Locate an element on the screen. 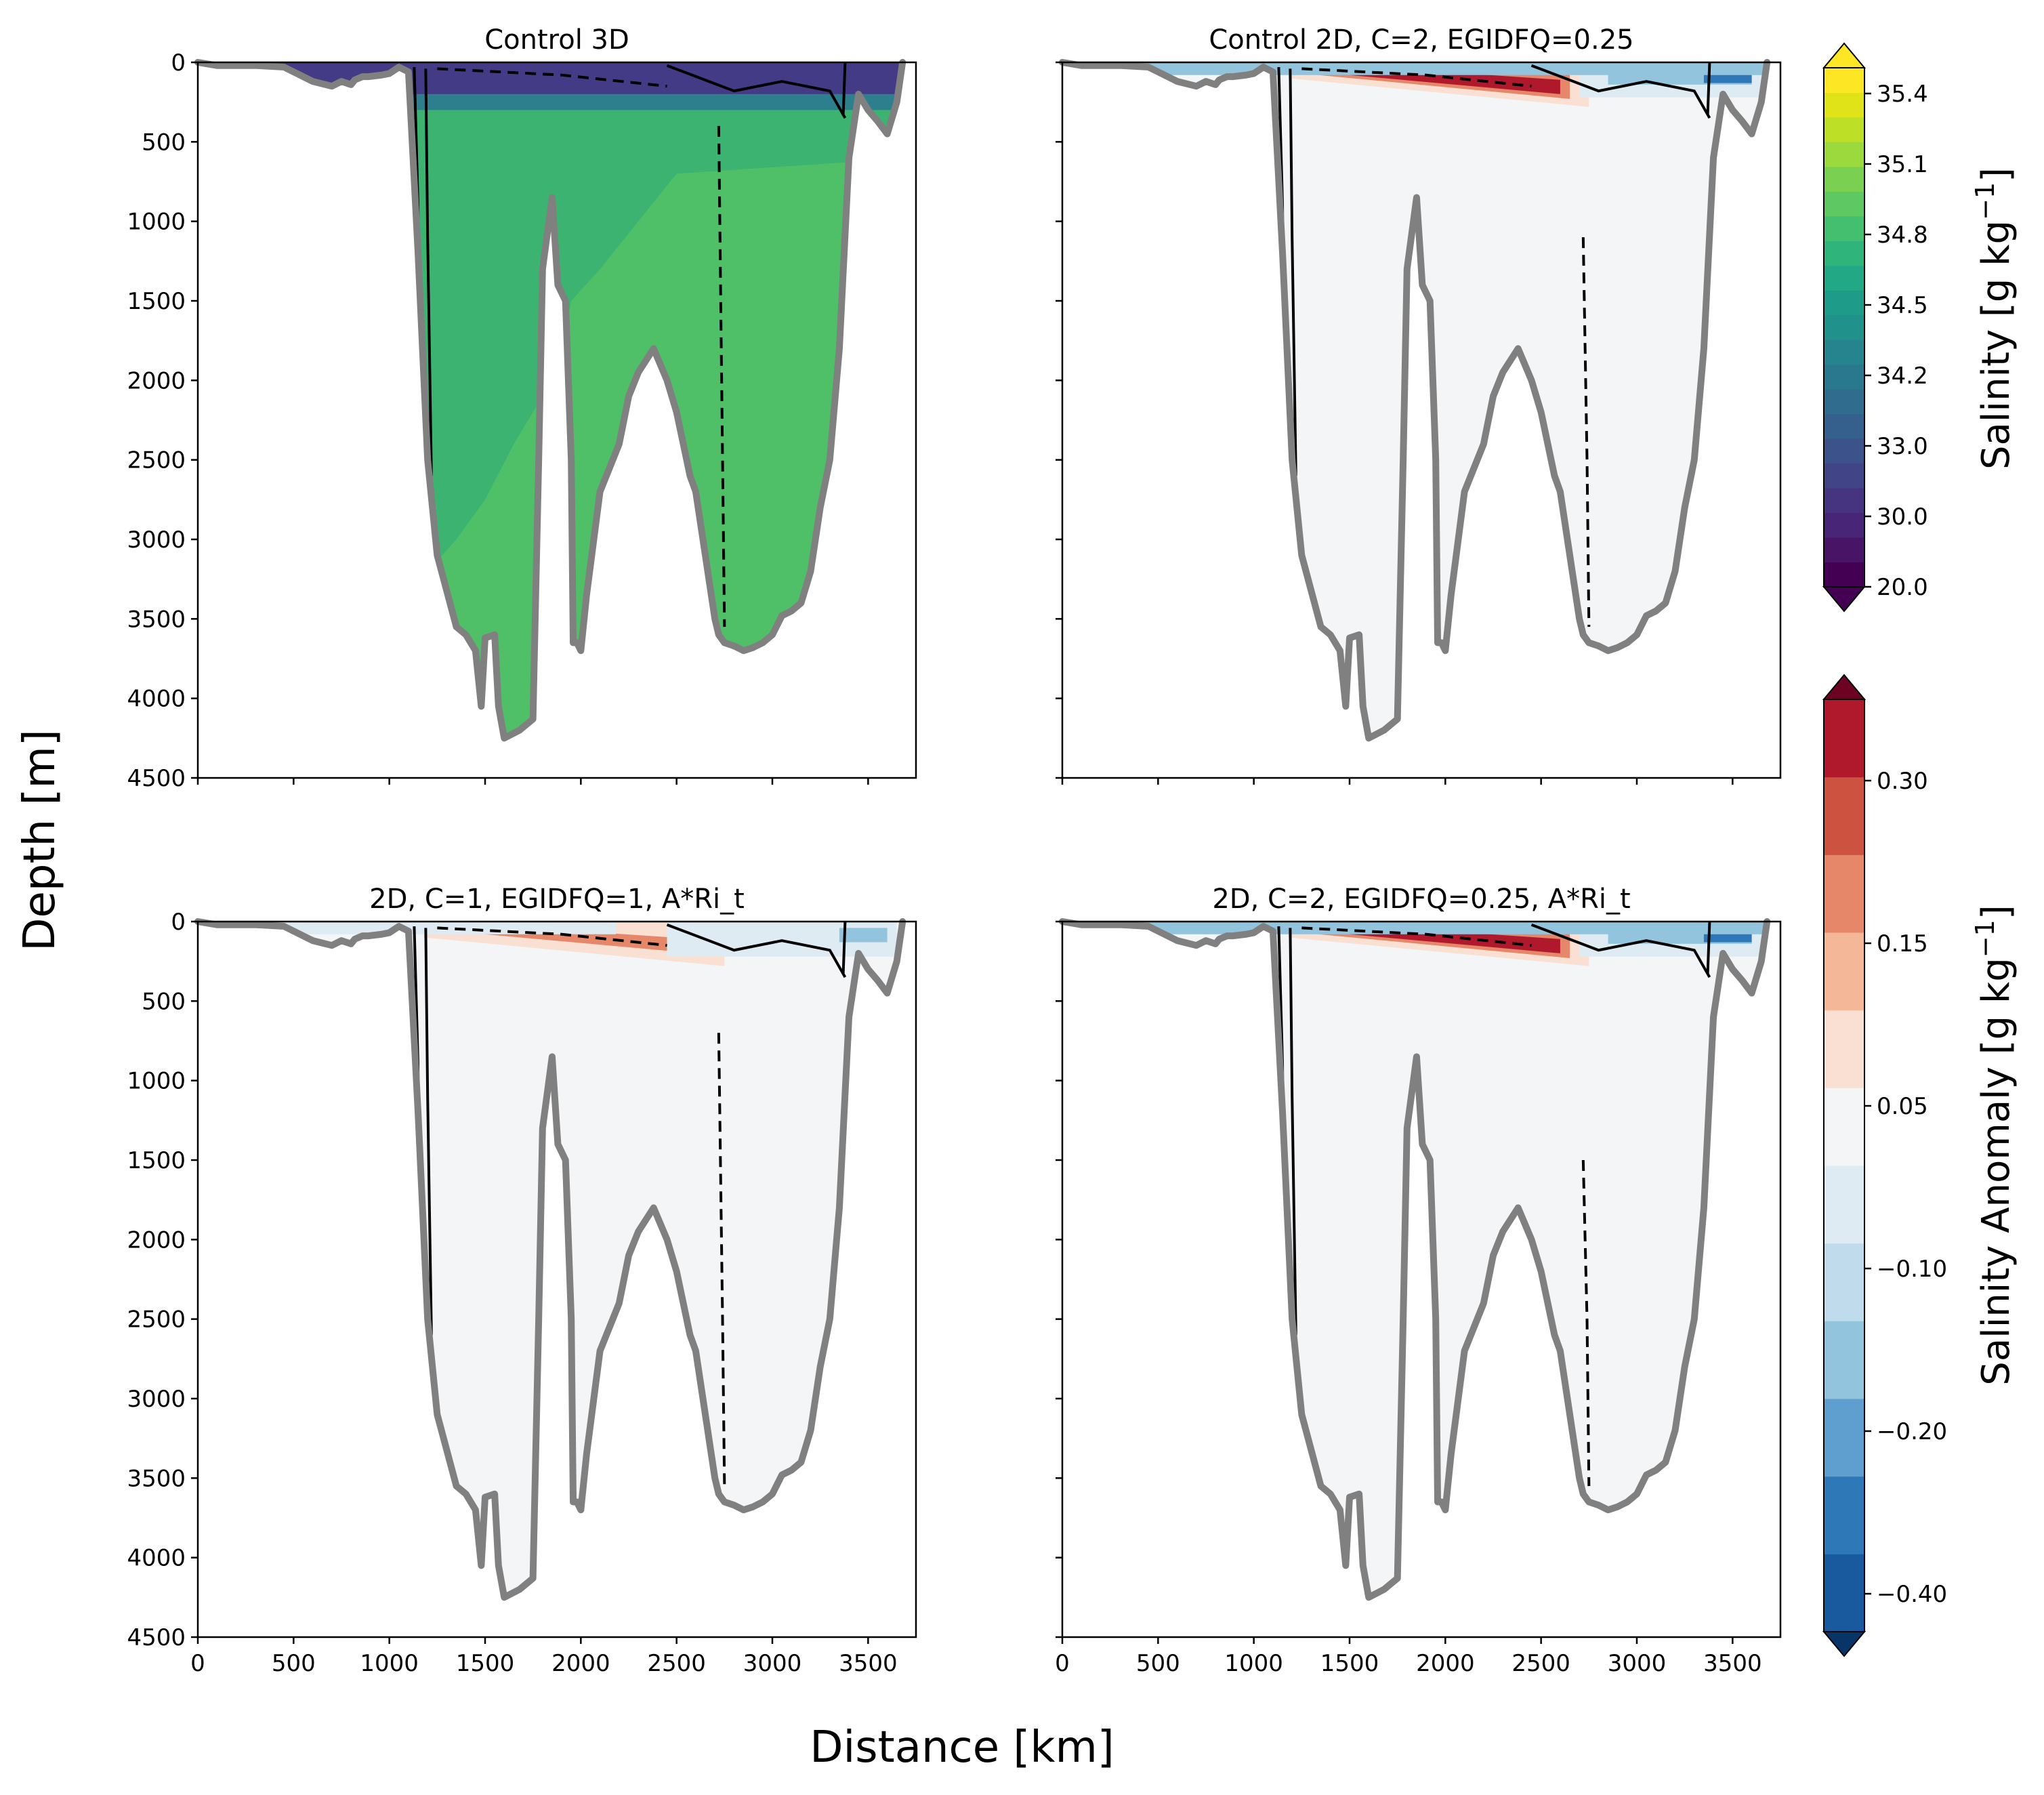  panel-title: Control 3D is located at coordinates (556, 40).